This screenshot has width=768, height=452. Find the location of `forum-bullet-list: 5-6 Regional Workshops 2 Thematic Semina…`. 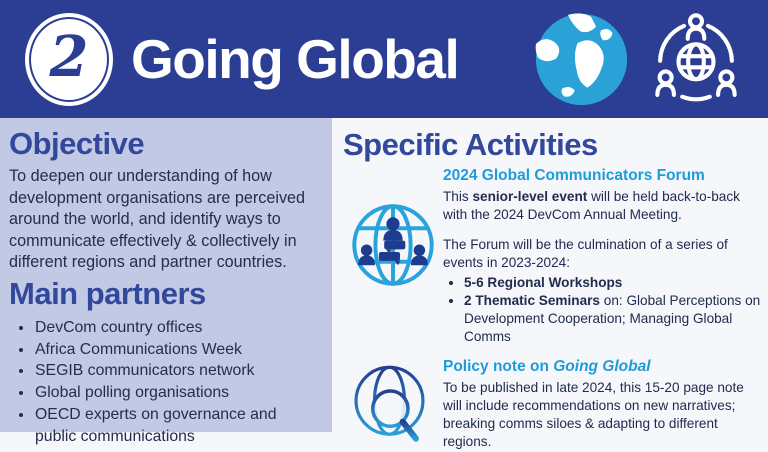

forum-bullet-list: 5-6 Regional Workshops 2 Thematic Semina… is located at coordinates (602, 310).